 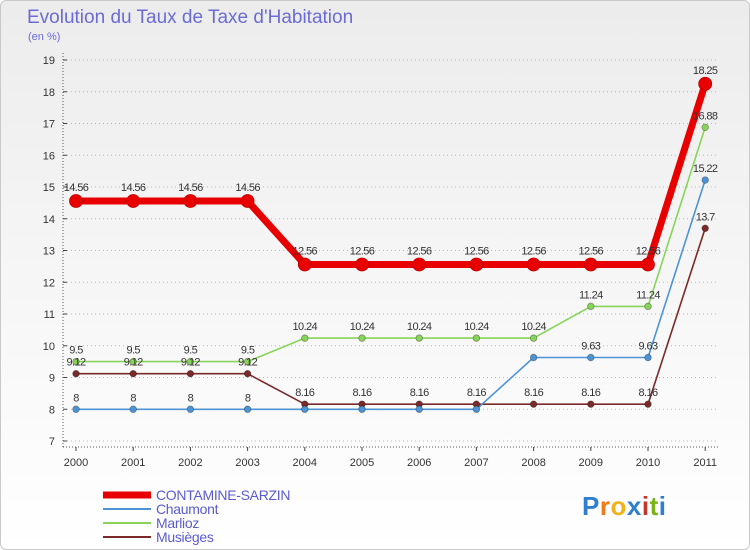 What do you see at coordinates (223, 495) in the screenshot?
I see `legend-label: CONTAMINE-SARZIN` at bounding box center [223, 495].